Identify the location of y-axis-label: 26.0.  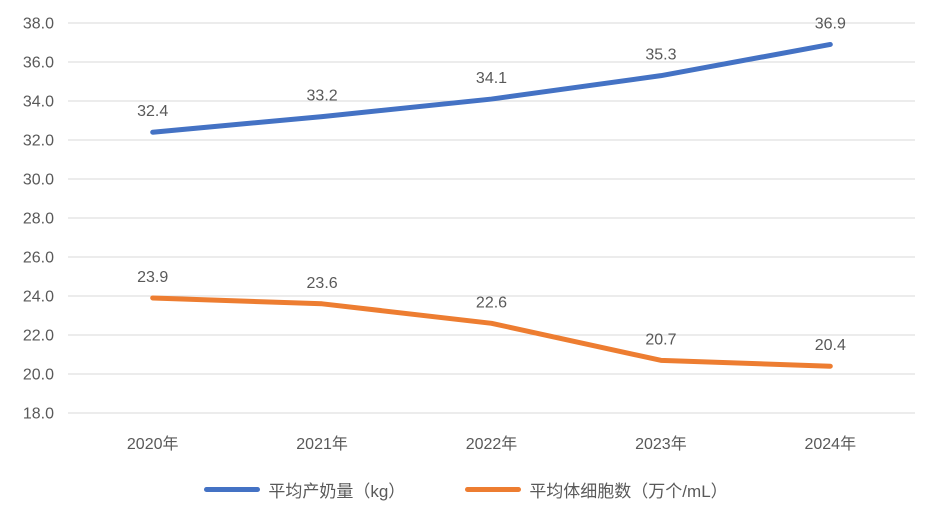
(38, 258).